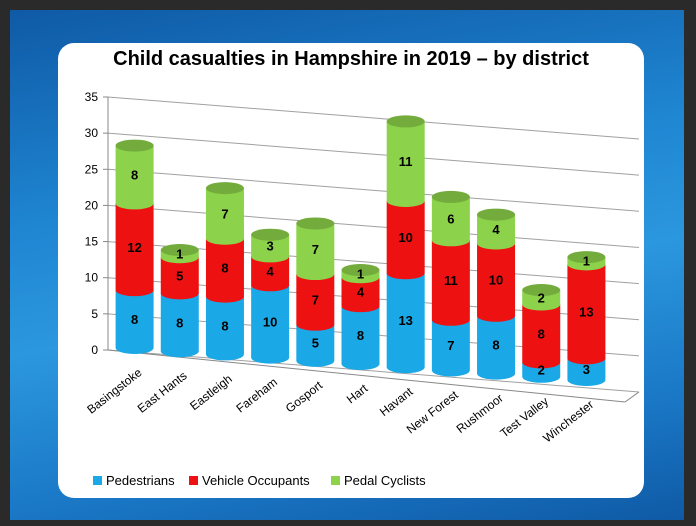 The width and height of the screenshot is (696, 526). I want to click on data-label: 3, so click(270, 246).